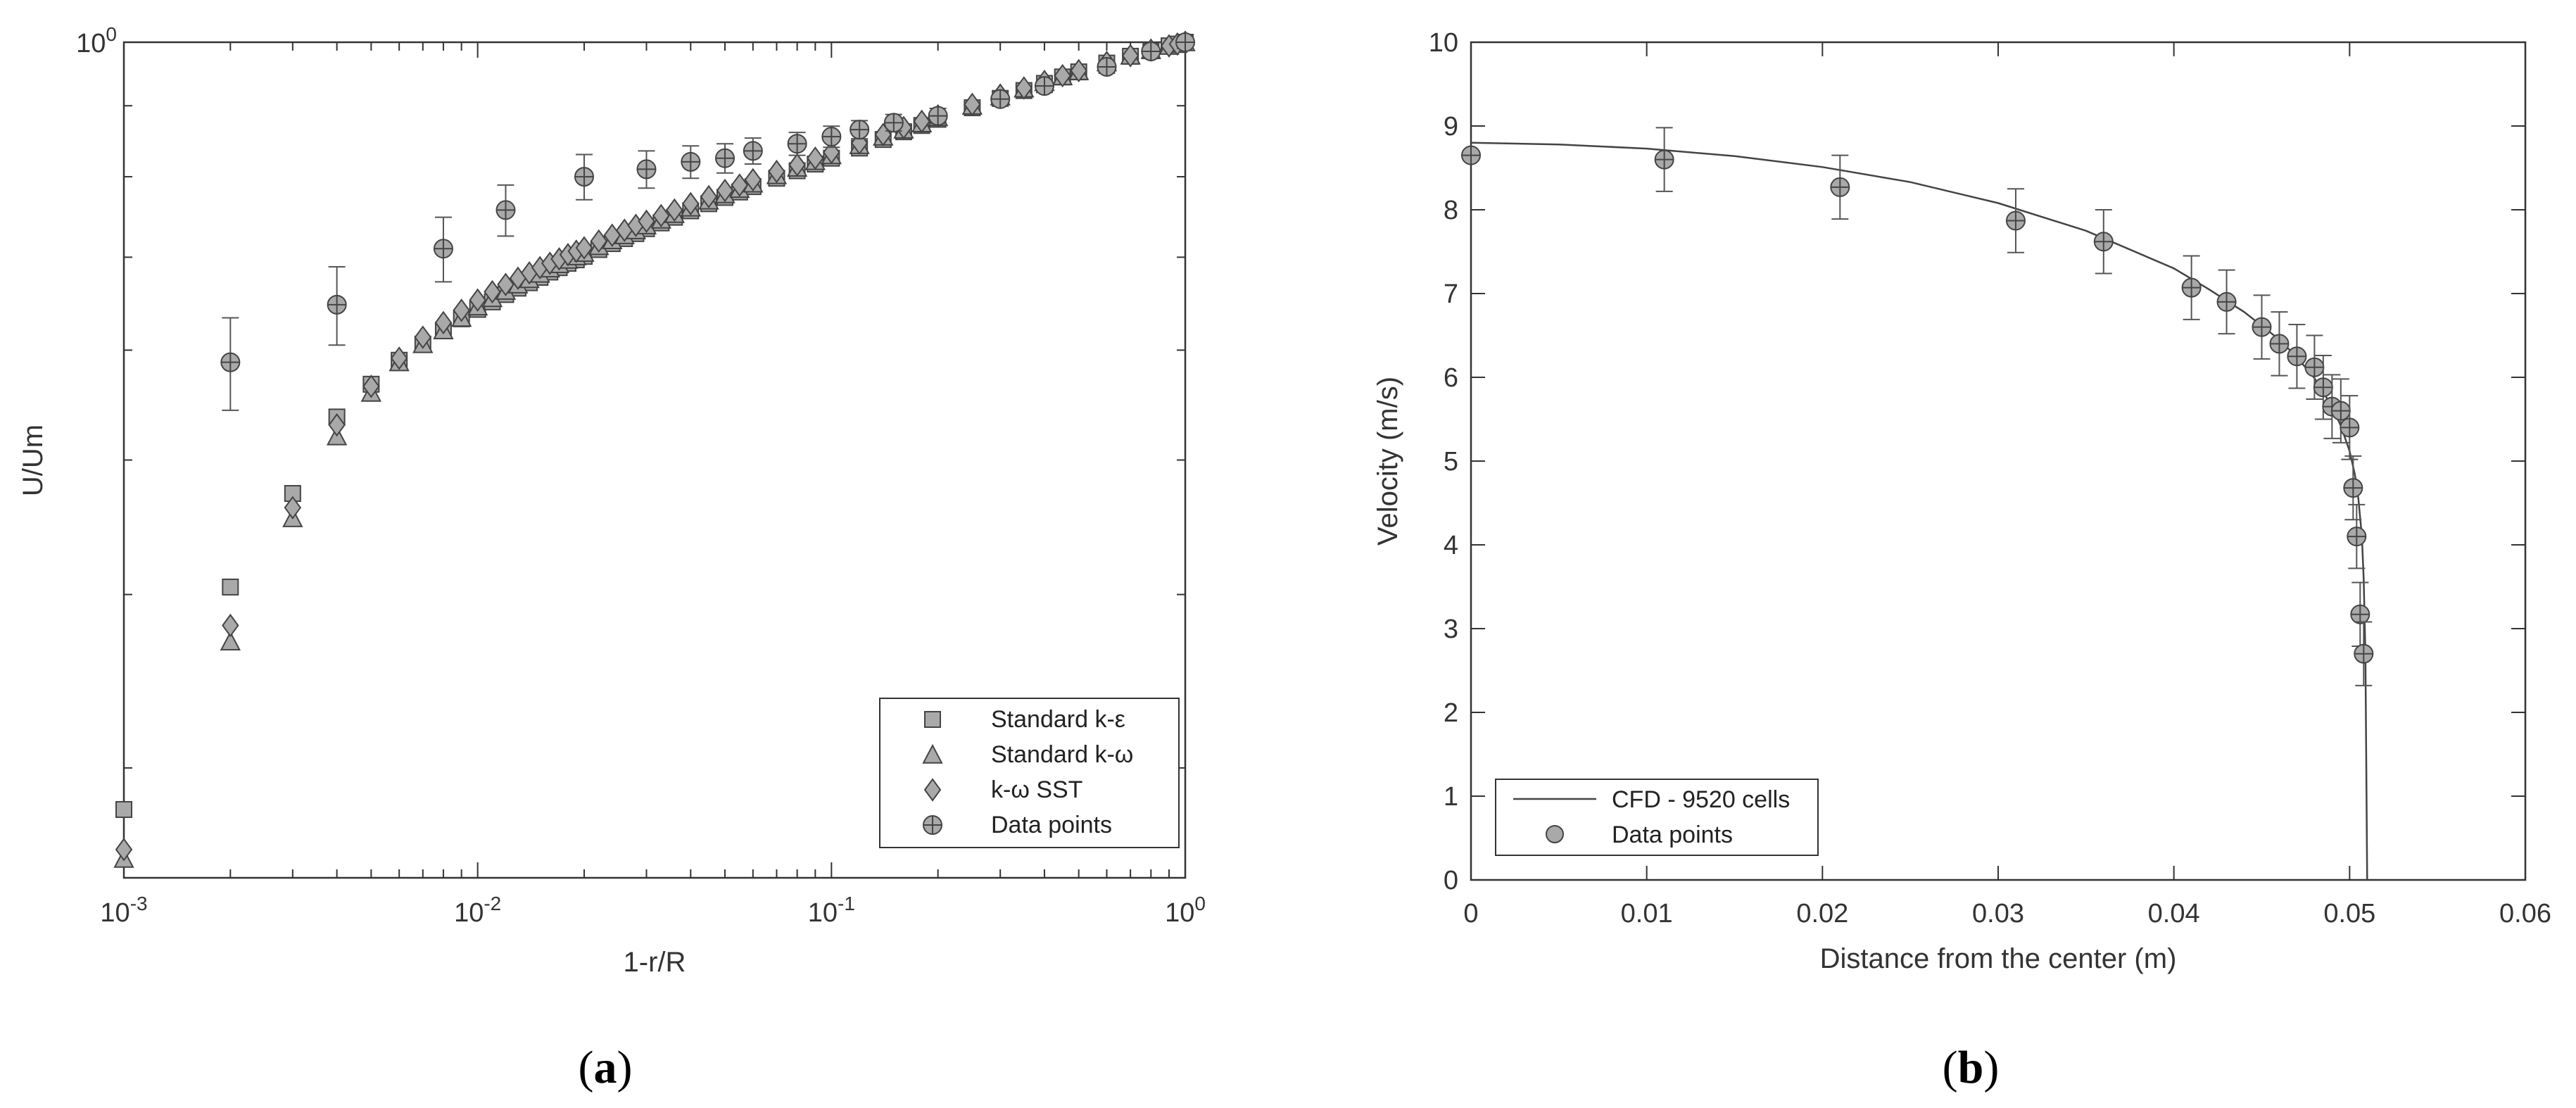 The height and width of the screenshot is (1108, 2576). I want to click on panel-b-y-tick-labels: 0 1 2 3 4 5 6 7 8 9 10, so click(1443, 461).